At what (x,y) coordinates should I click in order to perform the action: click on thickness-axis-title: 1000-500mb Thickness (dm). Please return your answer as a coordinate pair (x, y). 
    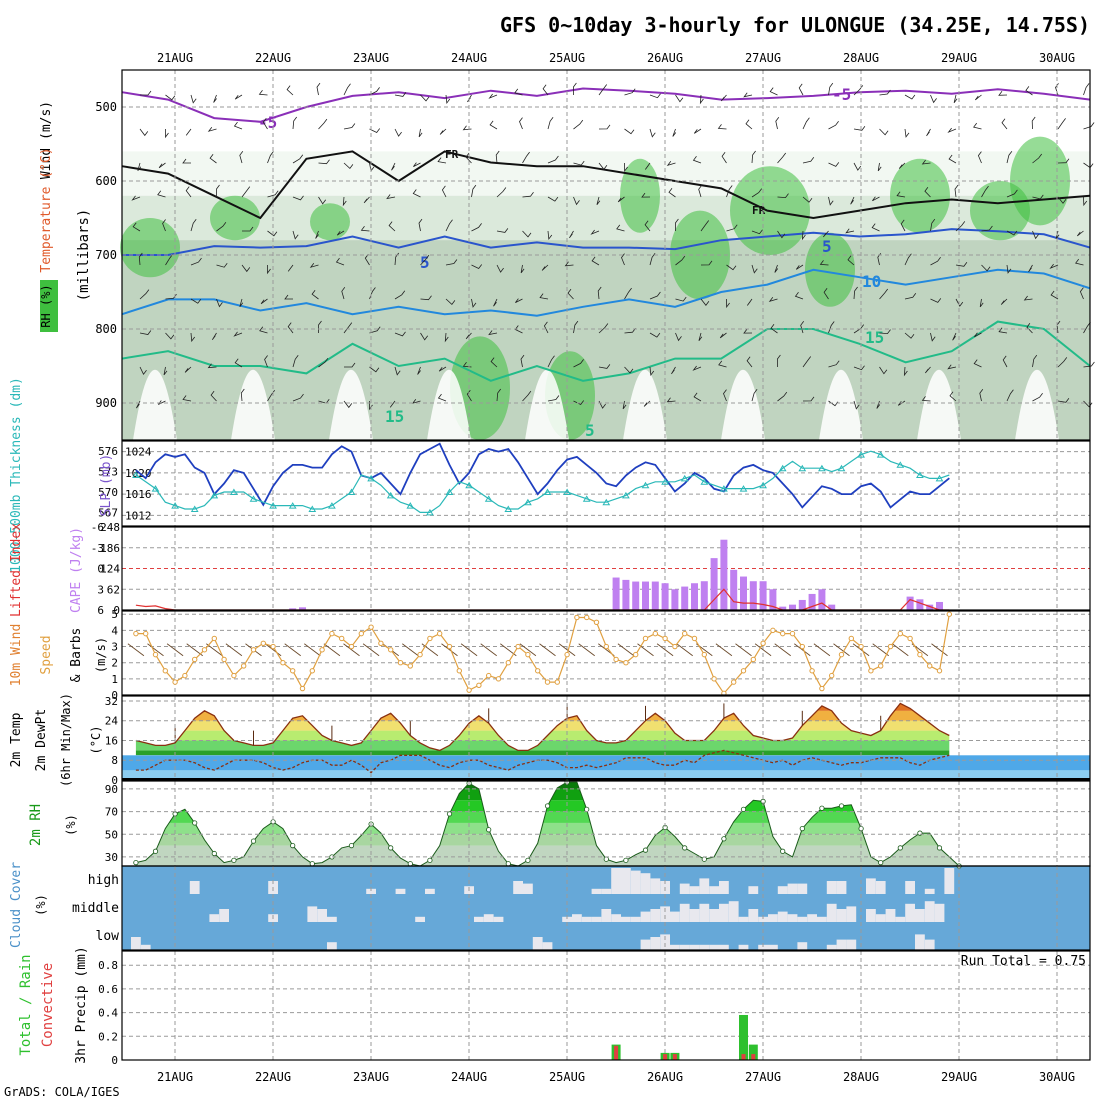
    Looking at the image, I should click on (16, 475).